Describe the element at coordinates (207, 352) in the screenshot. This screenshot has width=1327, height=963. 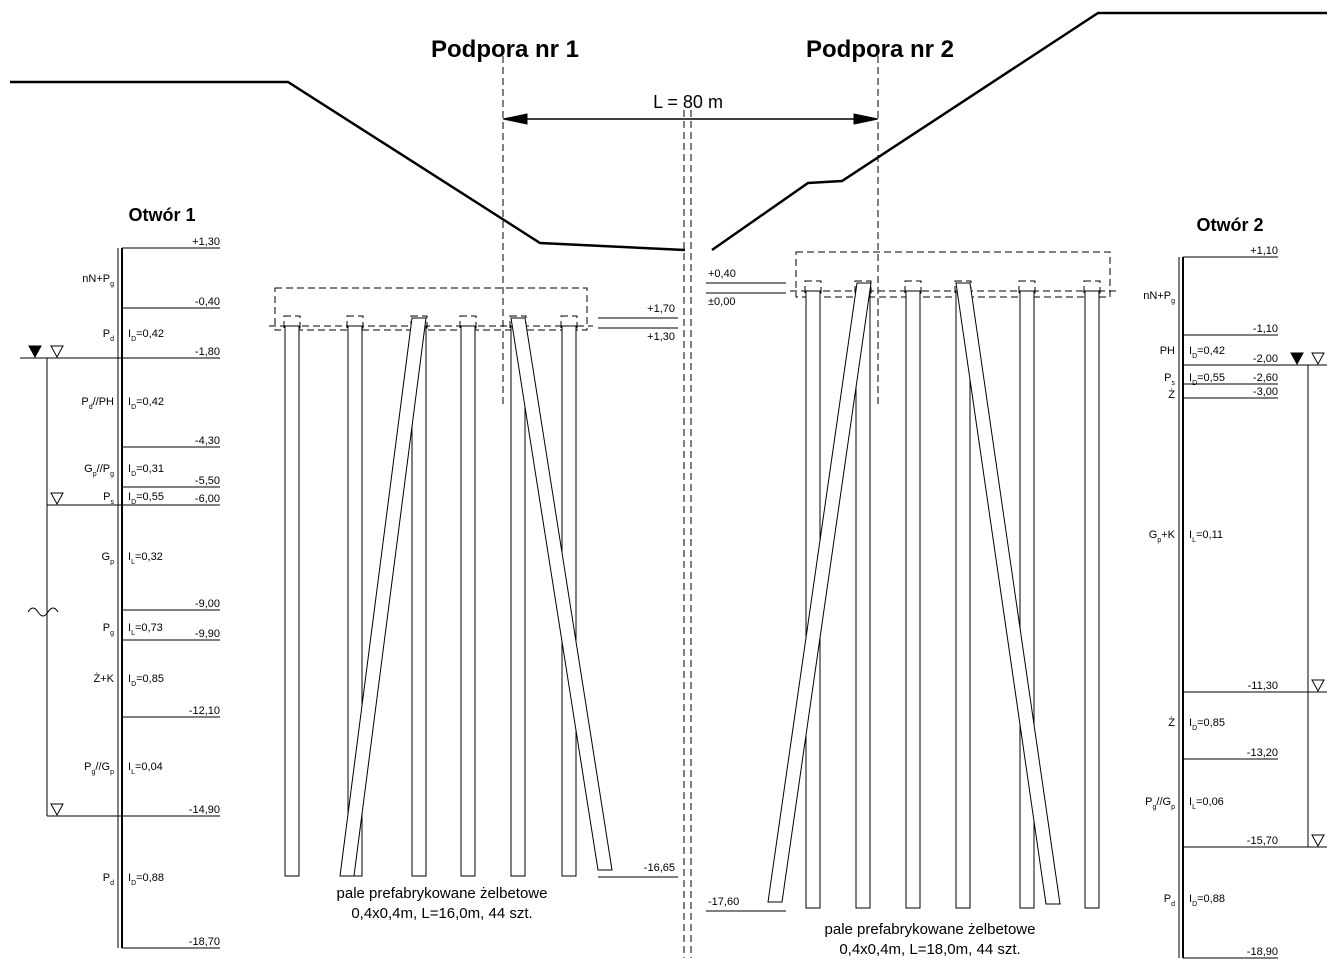
I see `level-label: -1,80` at that location.